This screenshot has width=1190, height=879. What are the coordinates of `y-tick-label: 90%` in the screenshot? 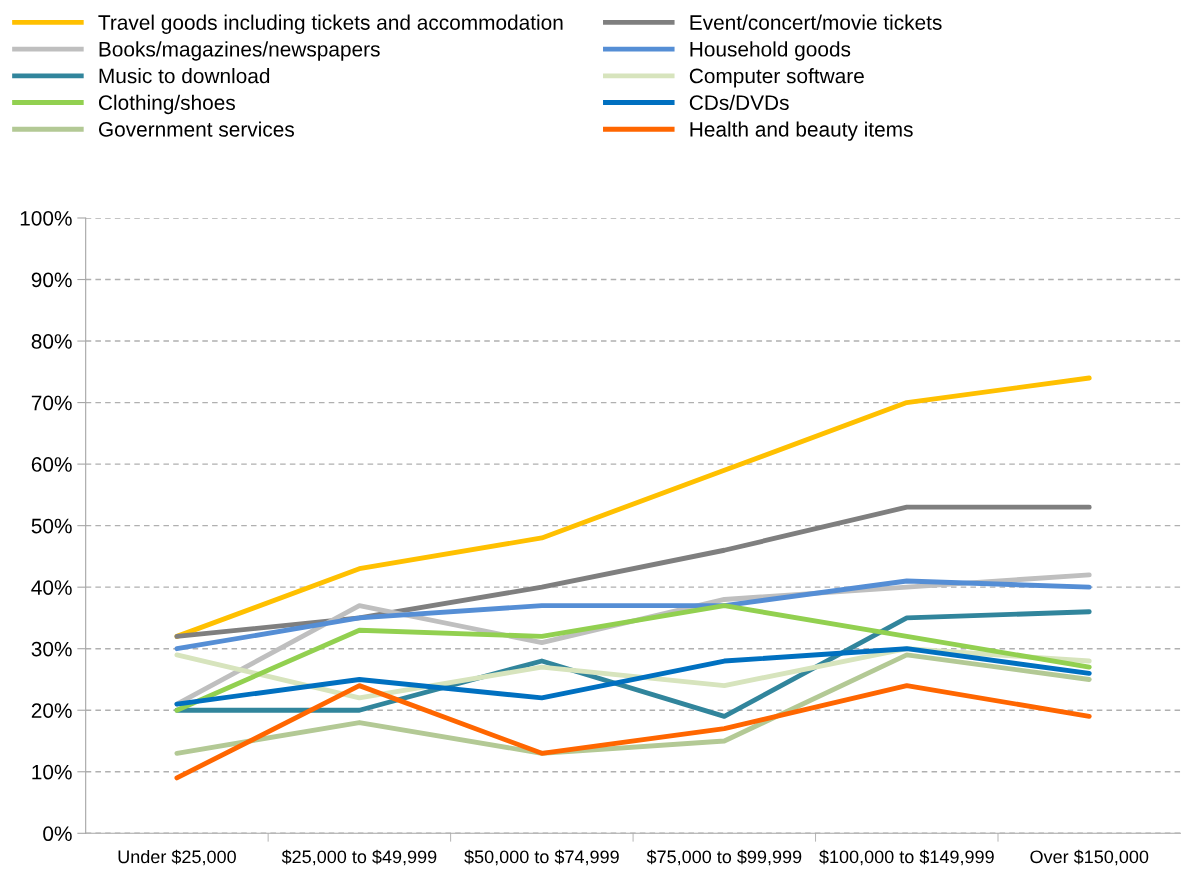 It's located at (51, 280).